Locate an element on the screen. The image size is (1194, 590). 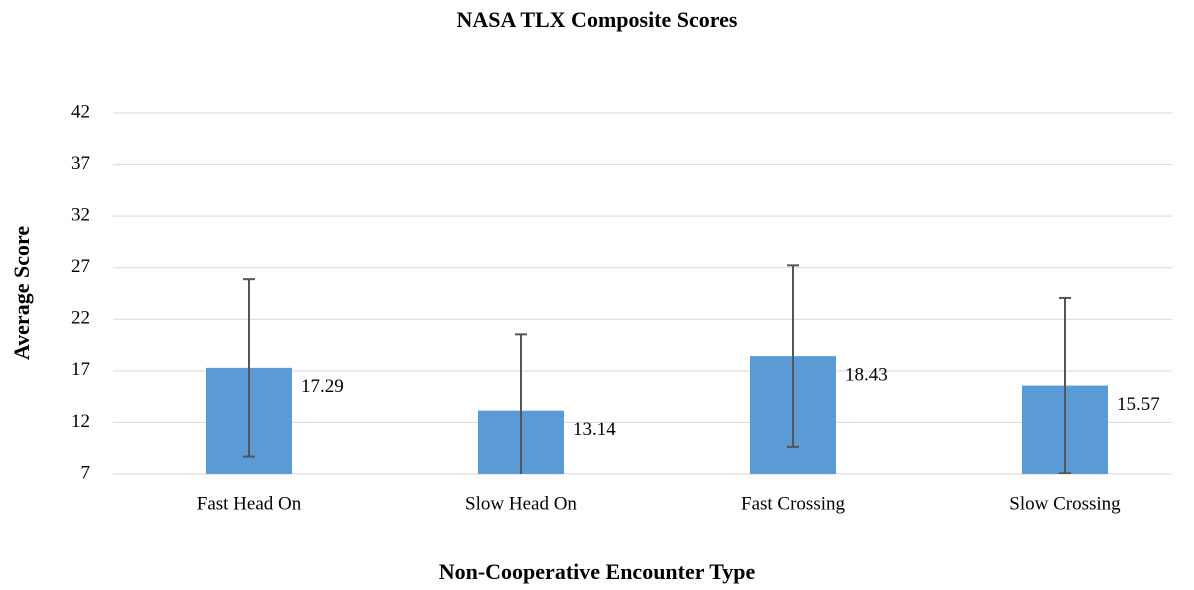
y-tick-label: 42 is located at coordinates (80, 111).